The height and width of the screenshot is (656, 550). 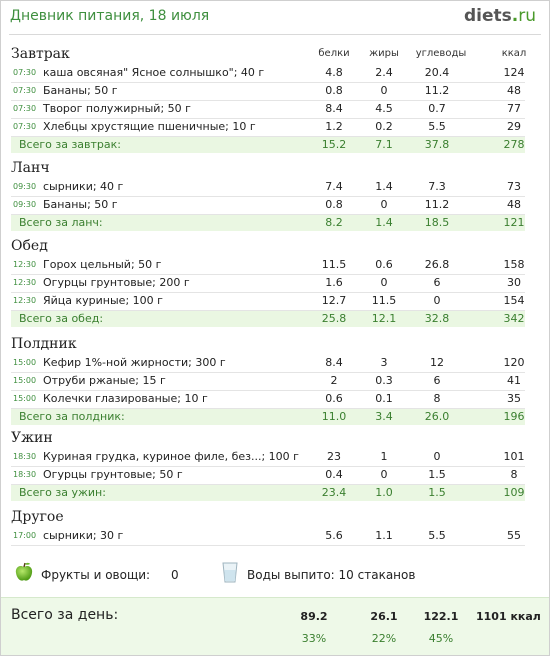 What do you see at coordinates (268, 537) in the screenshot?
I see `food-row: 17:00 сырники; 30 г 5.6 1.1 5.5 55` at bounding box center [268, 537].